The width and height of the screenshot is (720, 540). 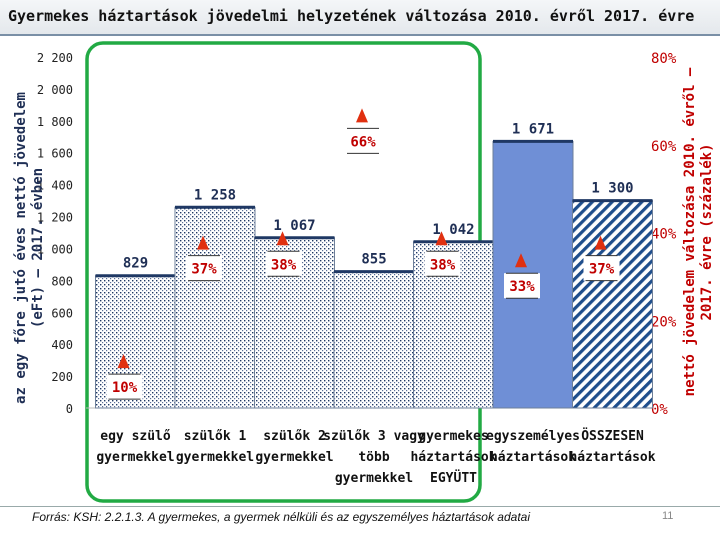 What do you see at coordinates (668, 516) in the screenshot?
I see `page-number: 11` at bounding box center [668, 516].